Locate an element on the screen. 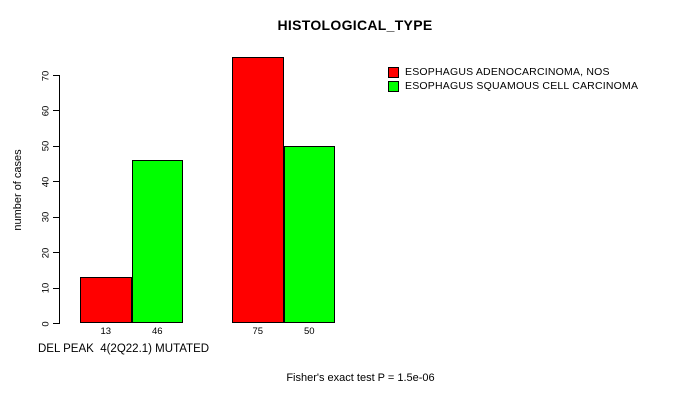 The height and width of the screenshot is (400, 690). y-tick-label: 70 is located at coordinates (46, 75).